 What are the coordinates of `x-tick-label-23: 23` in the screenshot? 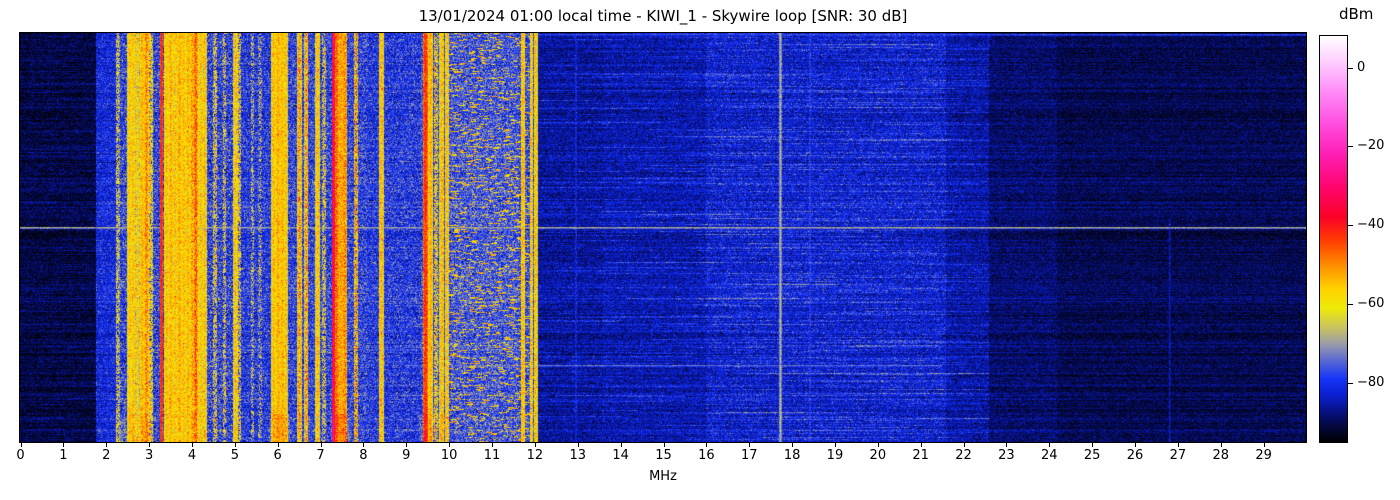 It's located at (1006, 455).